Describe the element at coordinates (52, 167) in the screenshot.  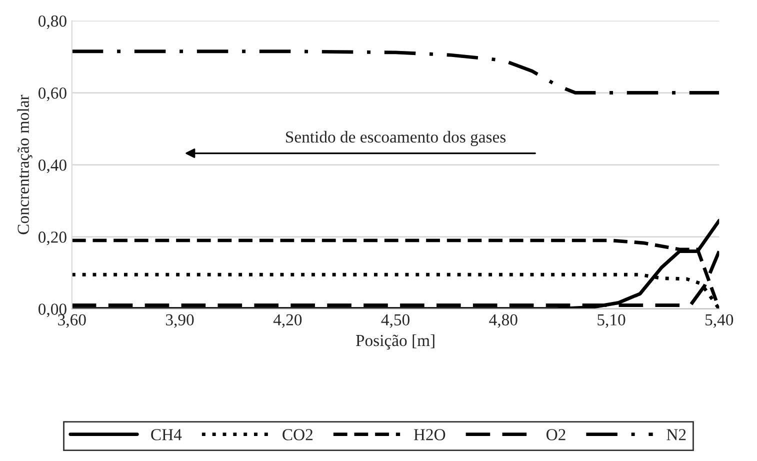
I see `y-tick-label: 0,40` at that location.